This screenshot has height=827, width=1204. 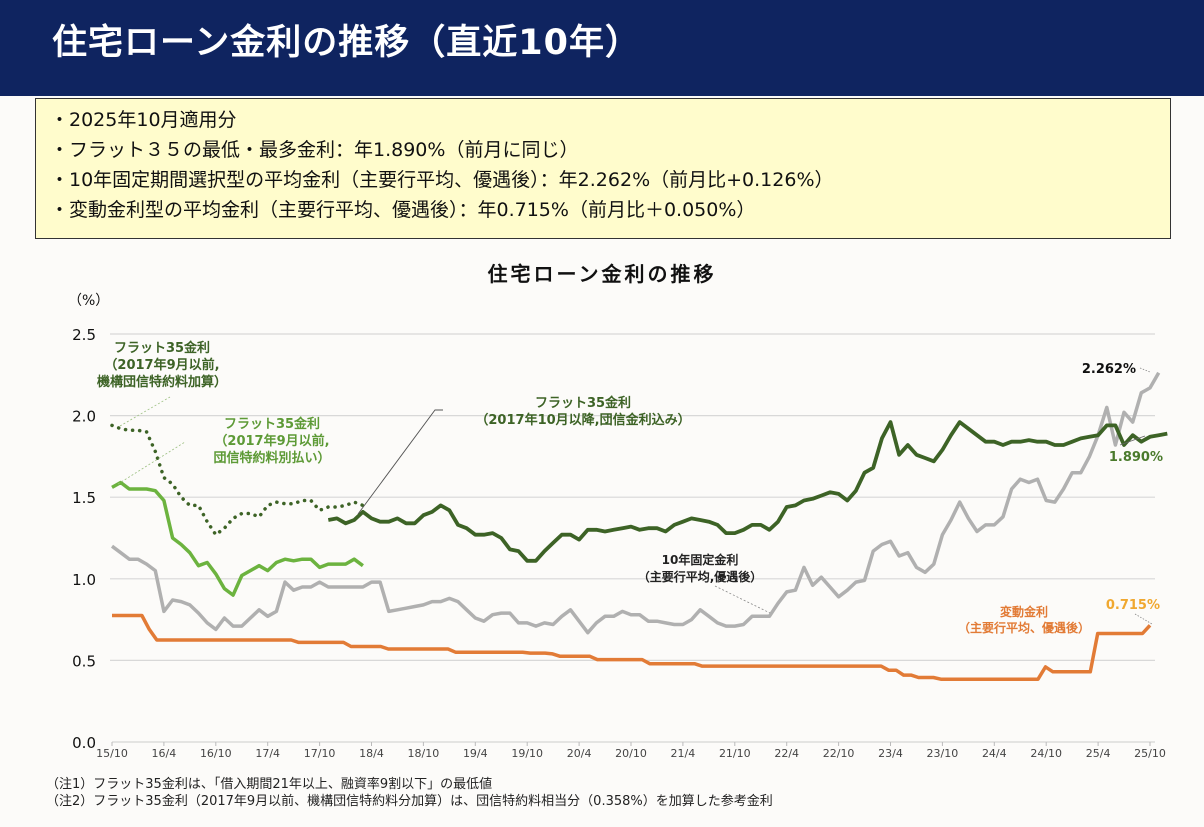 I want to click on y-tick-label: 1.0, so click(x=84, y=580).